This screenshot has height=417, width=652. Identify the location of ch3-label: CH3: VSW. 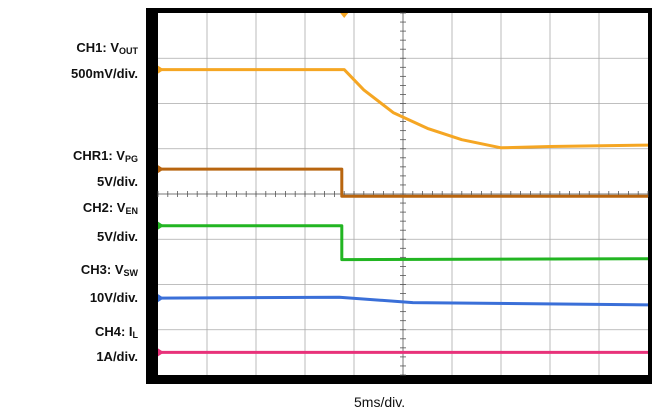
(109, 270).